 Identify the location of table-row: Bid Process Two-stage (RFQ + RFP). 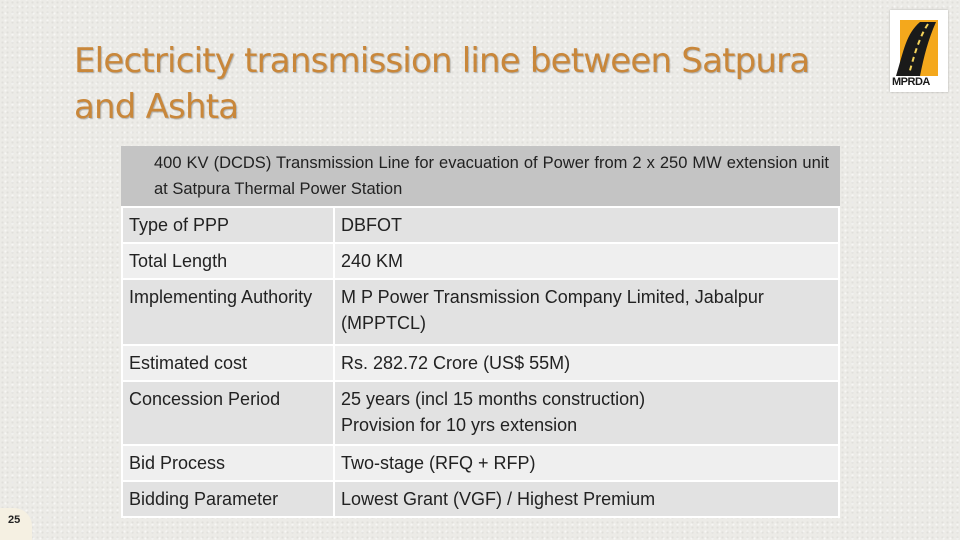
(480, 463).